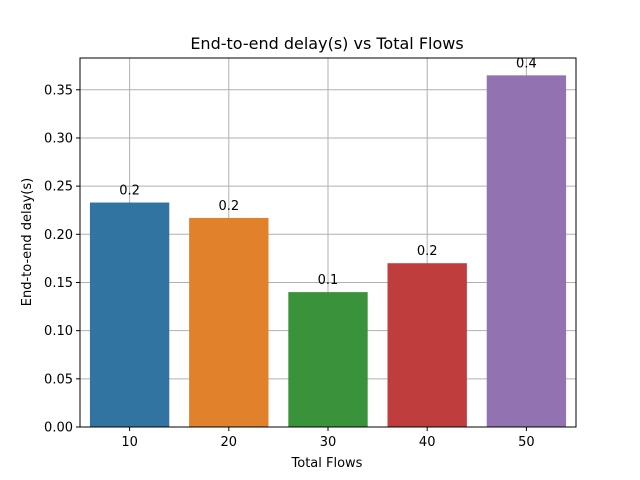 The width and height of the screenshot is (640, 480). Describe the element at coordinates (58, 138) in the screenshot. I see `y-tick-label: 0.30` at that location.